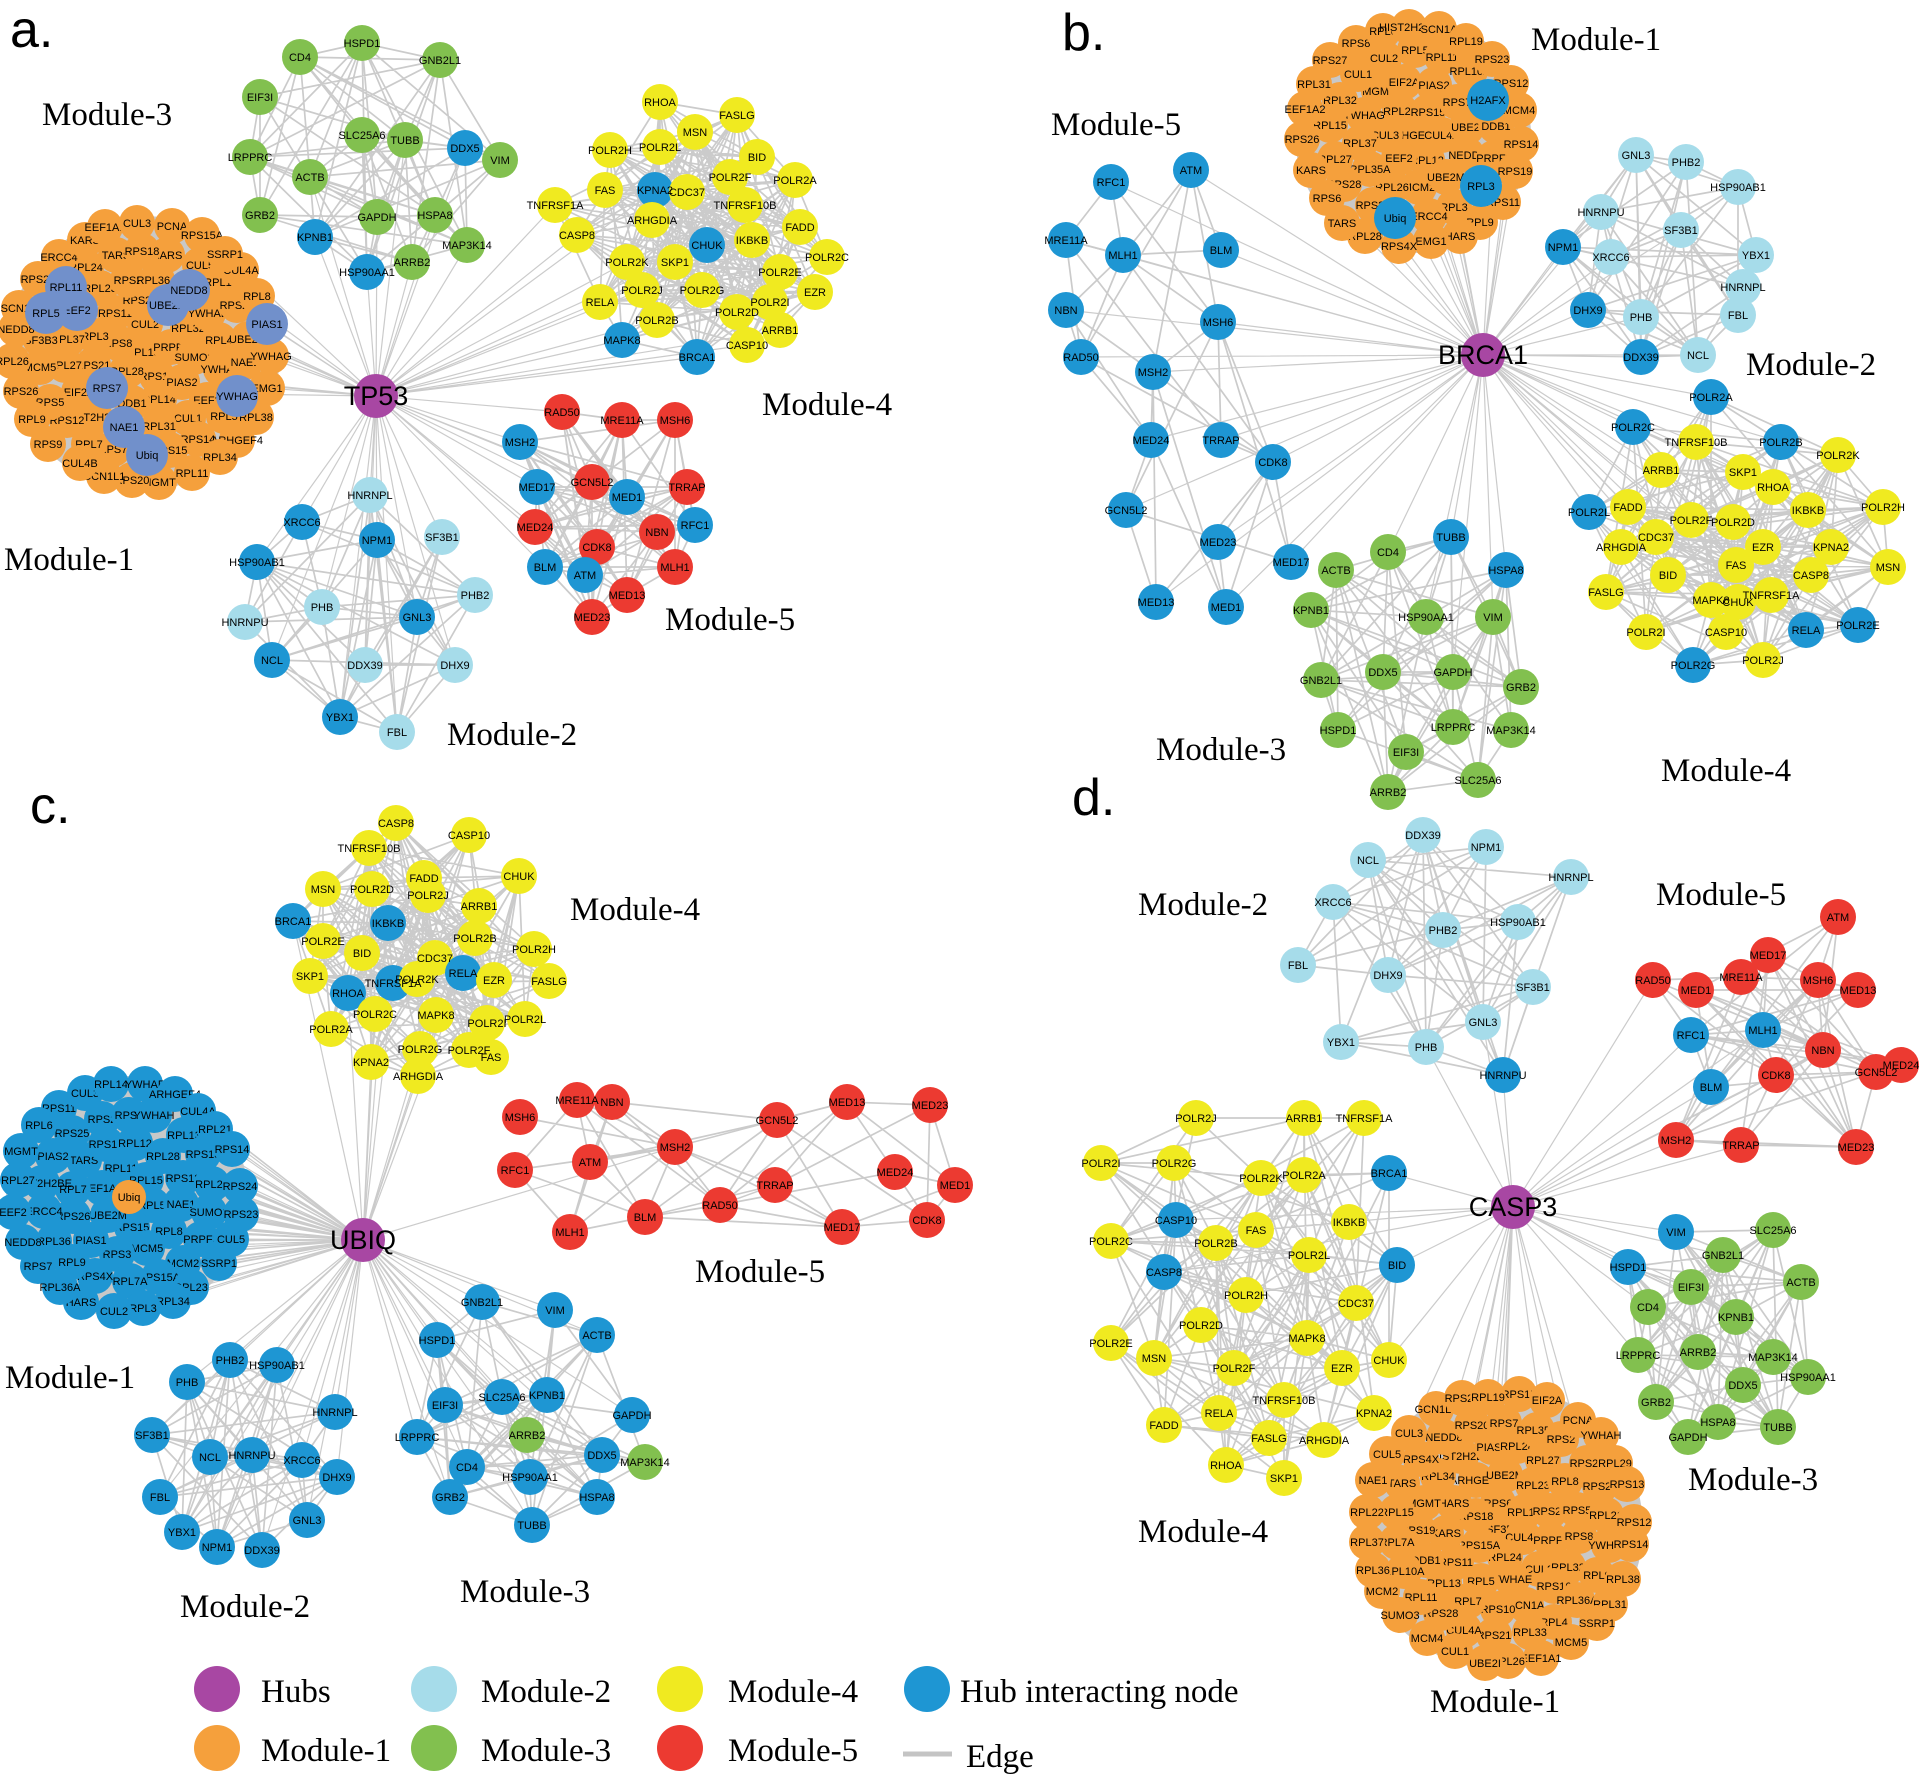 This screenshot has width=1923, height=1775. What do you see at coordinates (1421, 1460) in the screenshot?
I see `svg-text: RPS4X` at bounding box center [1421, 1460].